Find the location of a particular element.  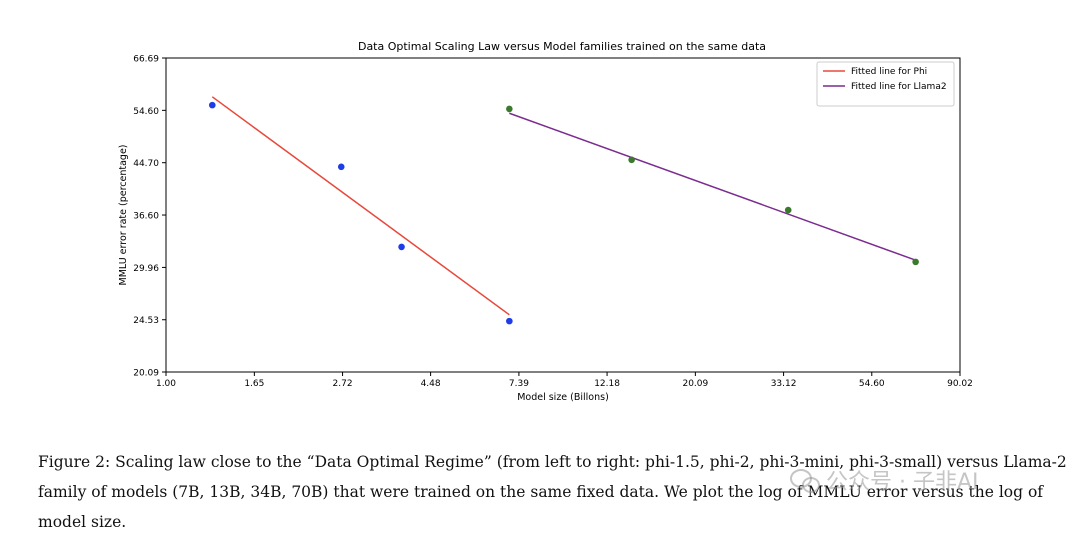

y-tick-label: 44.70 is located at coordinates (146, 164).